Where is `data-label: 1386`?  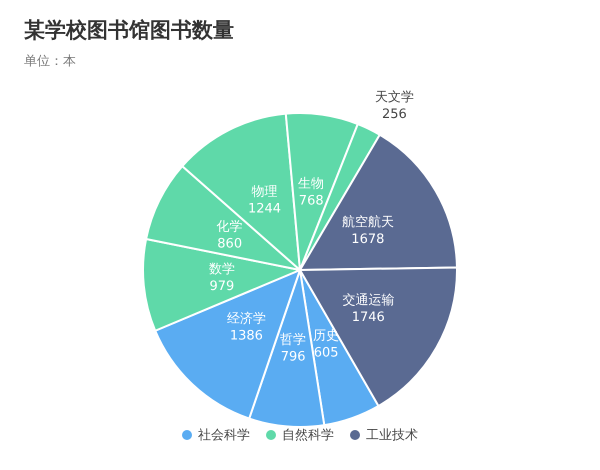 data-label: 1386 is located at coordinates (246, 336).